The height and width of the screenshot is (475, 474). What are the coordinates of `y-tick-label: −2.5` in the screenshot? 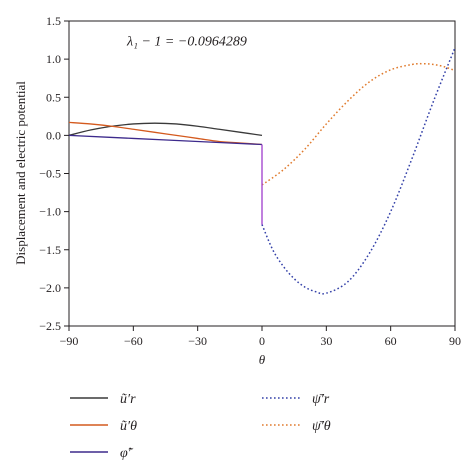 It's located at (50, 326).